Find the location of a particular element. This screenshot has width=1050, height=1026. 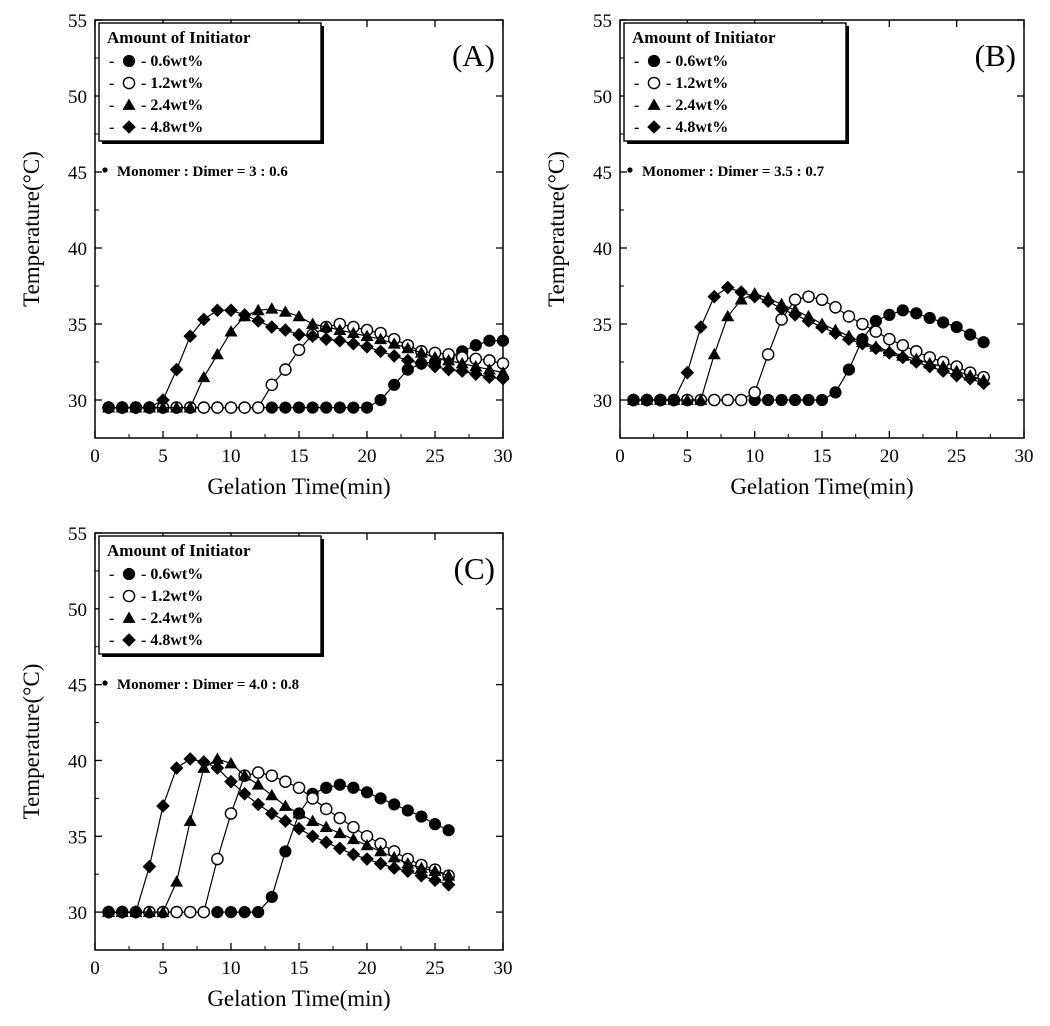

y-tick-label: 55 is located at coordinates (77, 21).